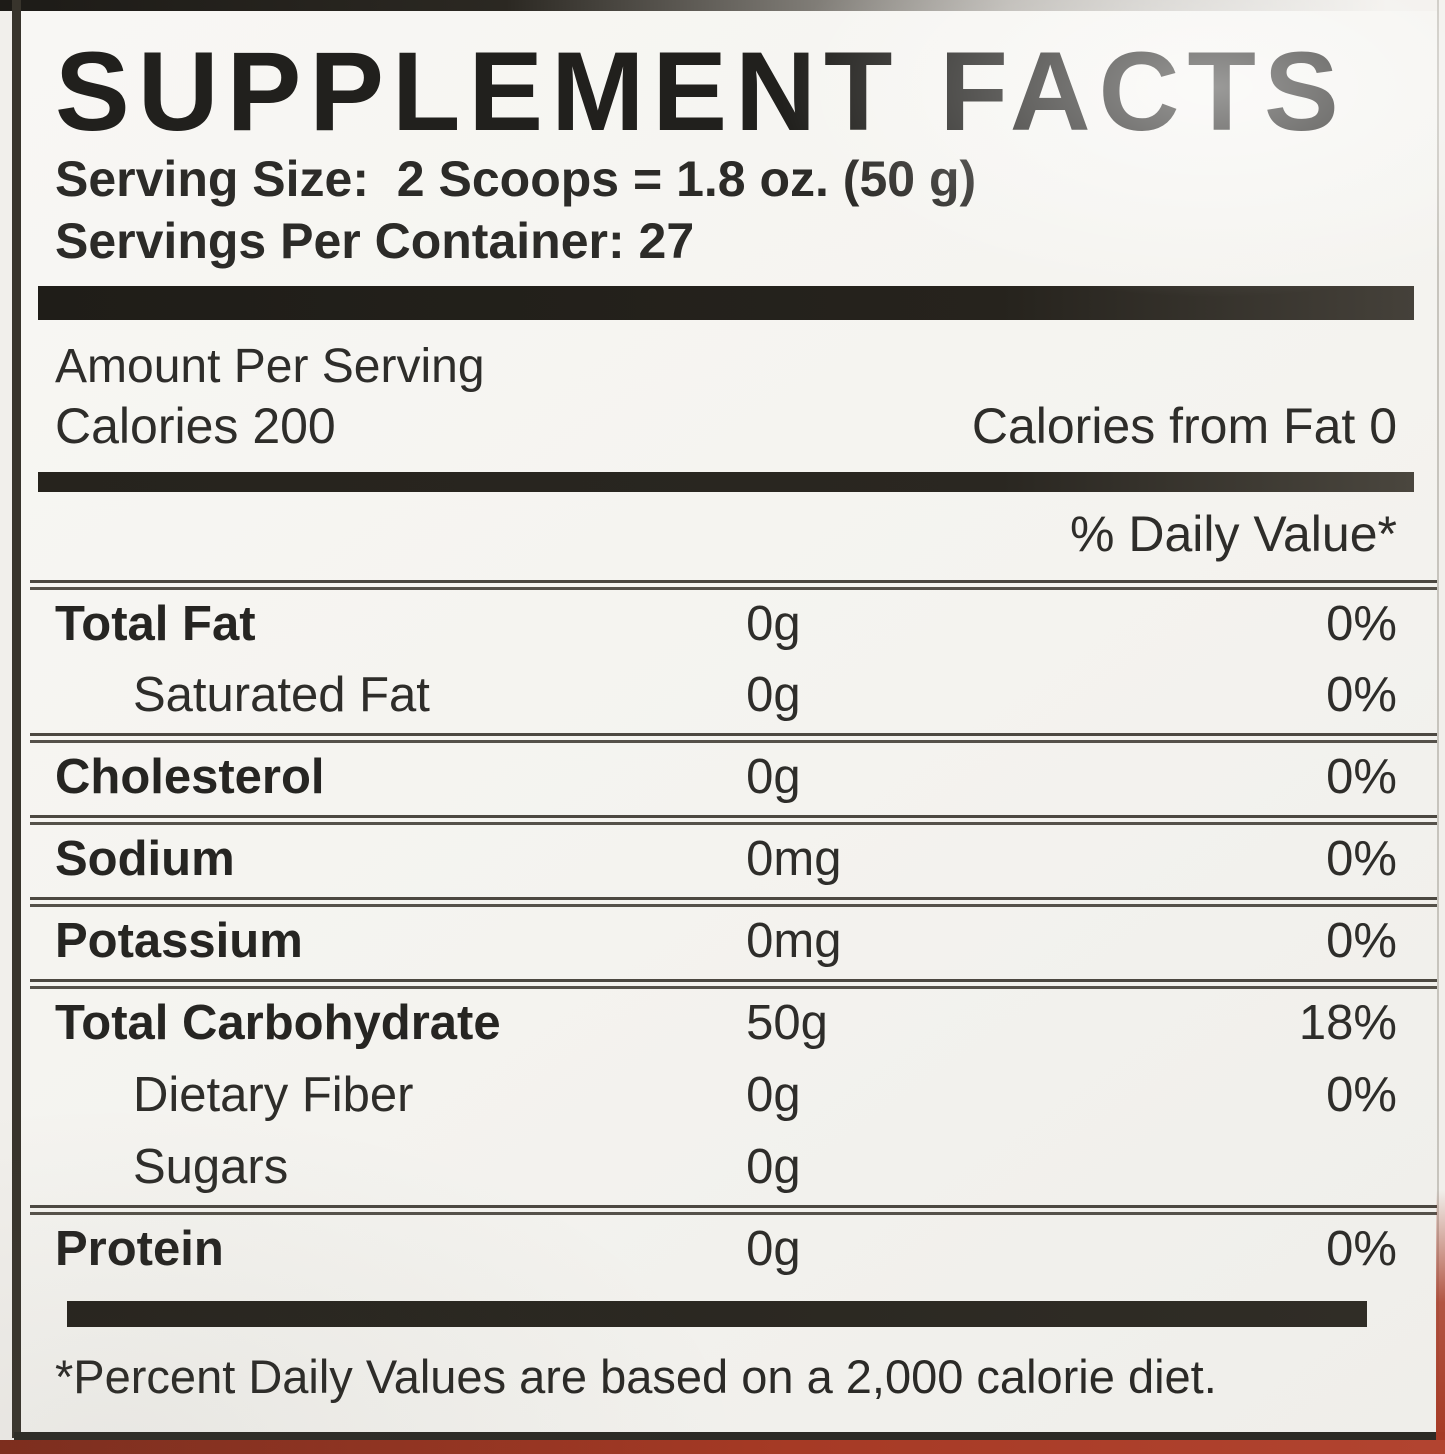 This screenshot has width=1445, height=1454. Describe the element at coordinates (211, 1166) in the screenshot. I see `nutrient-name: Sugars` at that location.